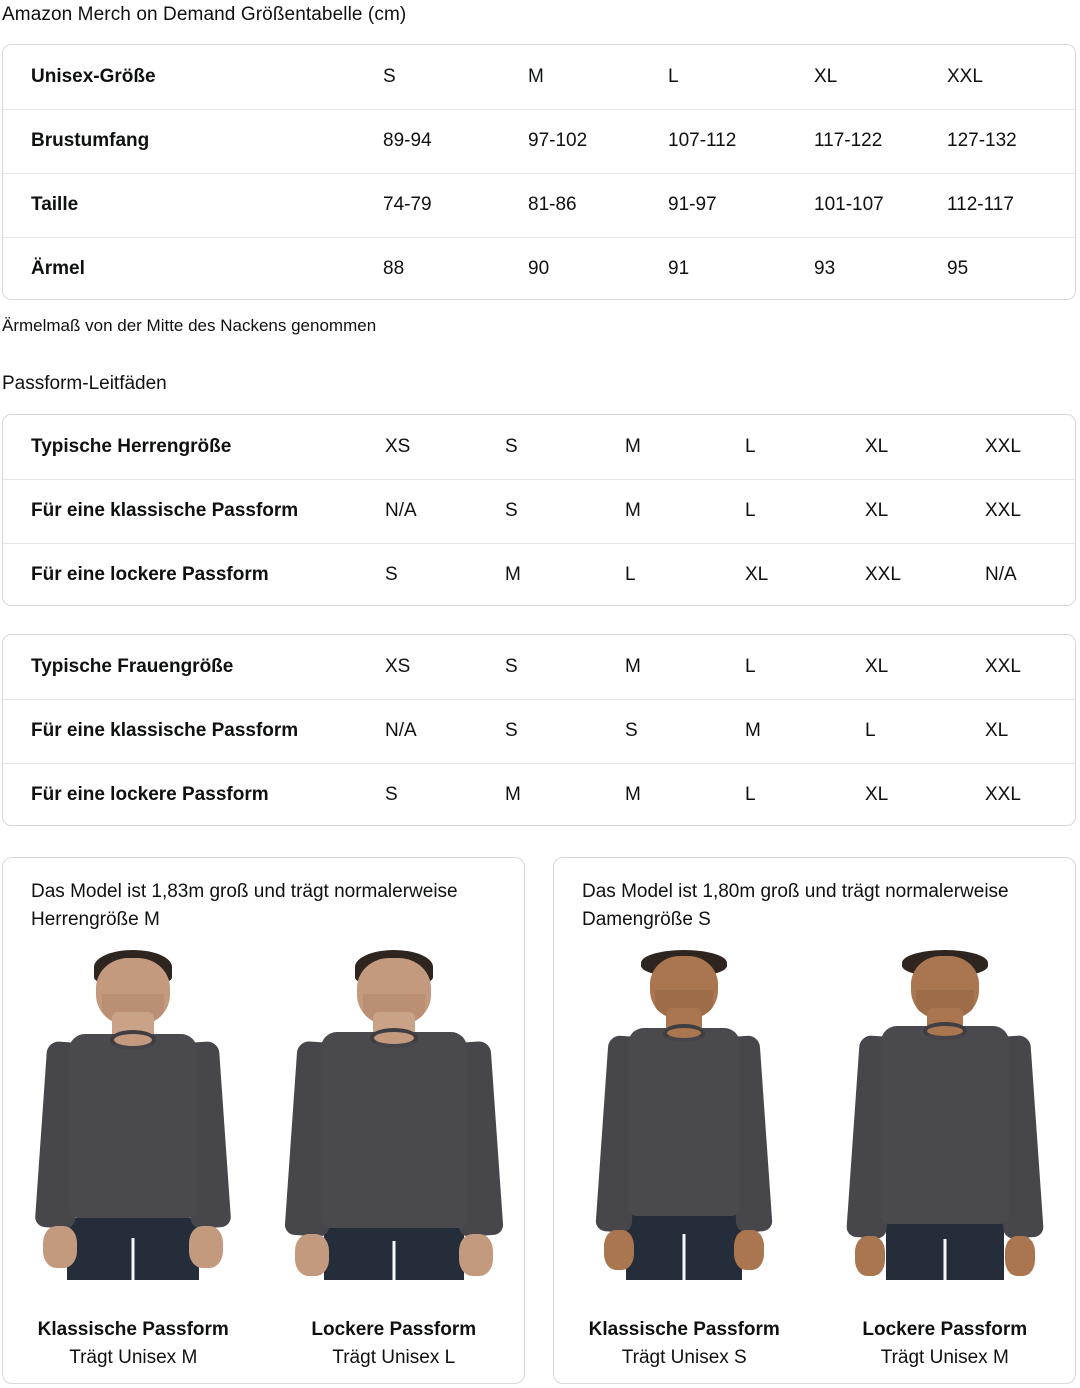  What do you see at coordinates (1011, 267) in the screenshot?
I see `sleeve-xxl: 95` at bounding box center [1011, 267].